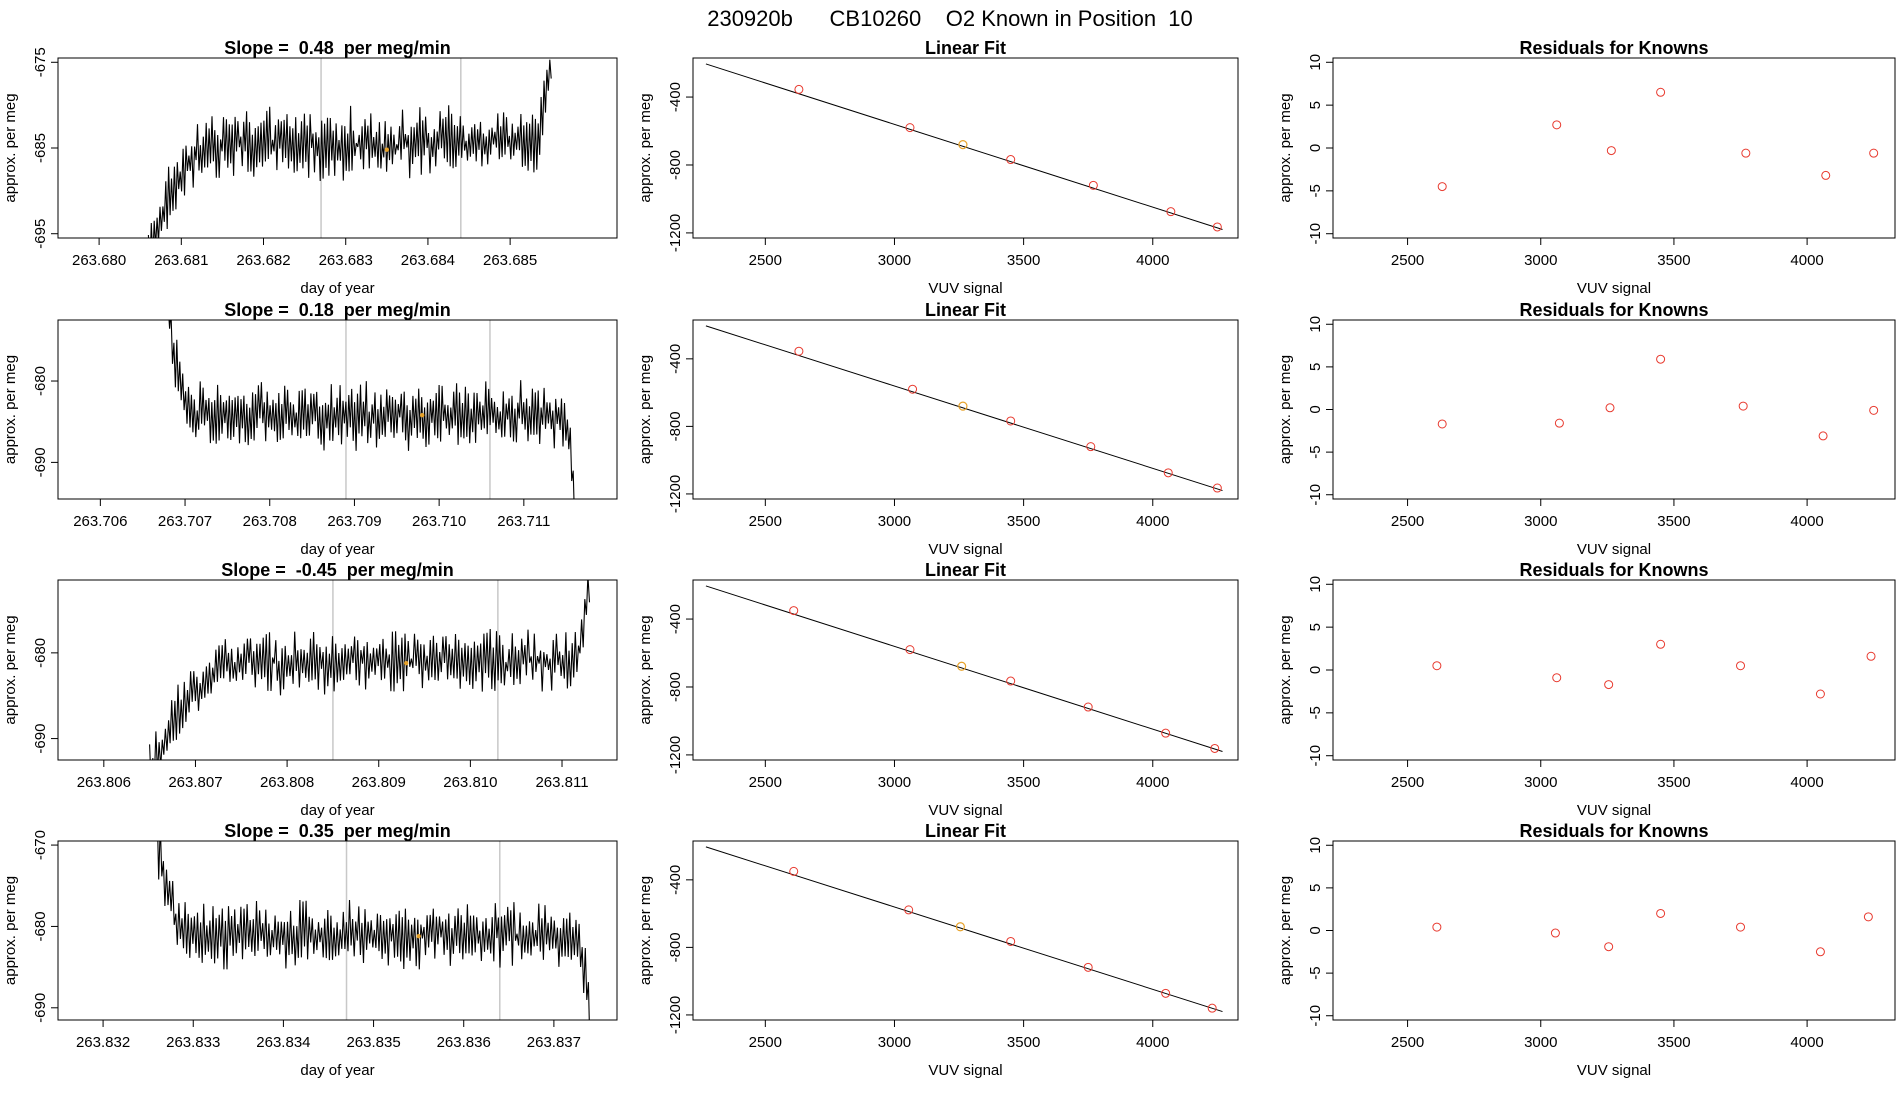  What do you see at coordinates (422, 415) in the screenshot?
I see `sample-marker` at bounding box center [422, 415].